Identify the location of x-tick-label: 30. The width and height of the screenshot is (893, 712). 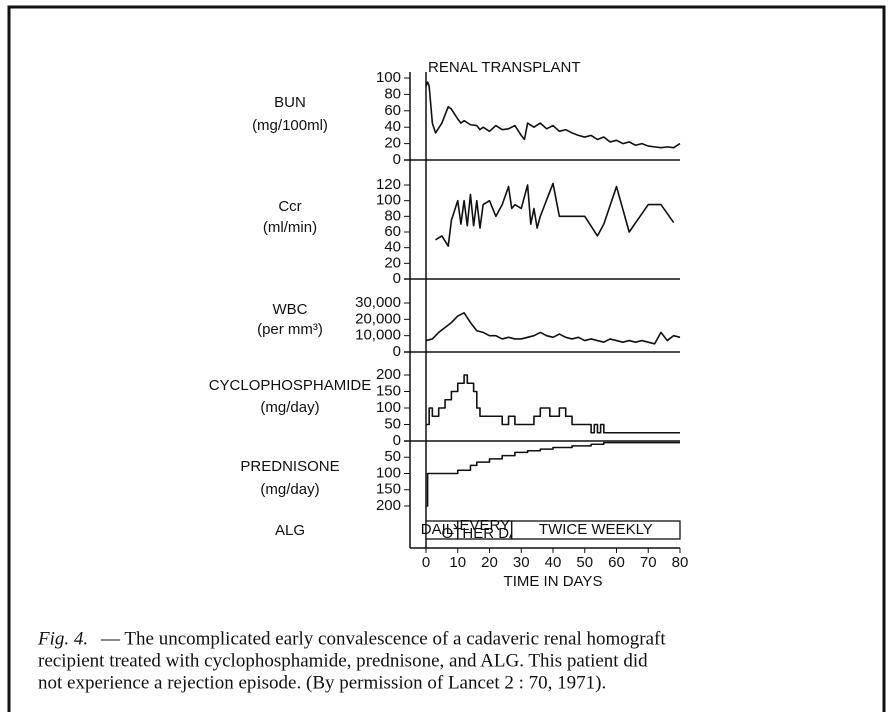
(521, 562).